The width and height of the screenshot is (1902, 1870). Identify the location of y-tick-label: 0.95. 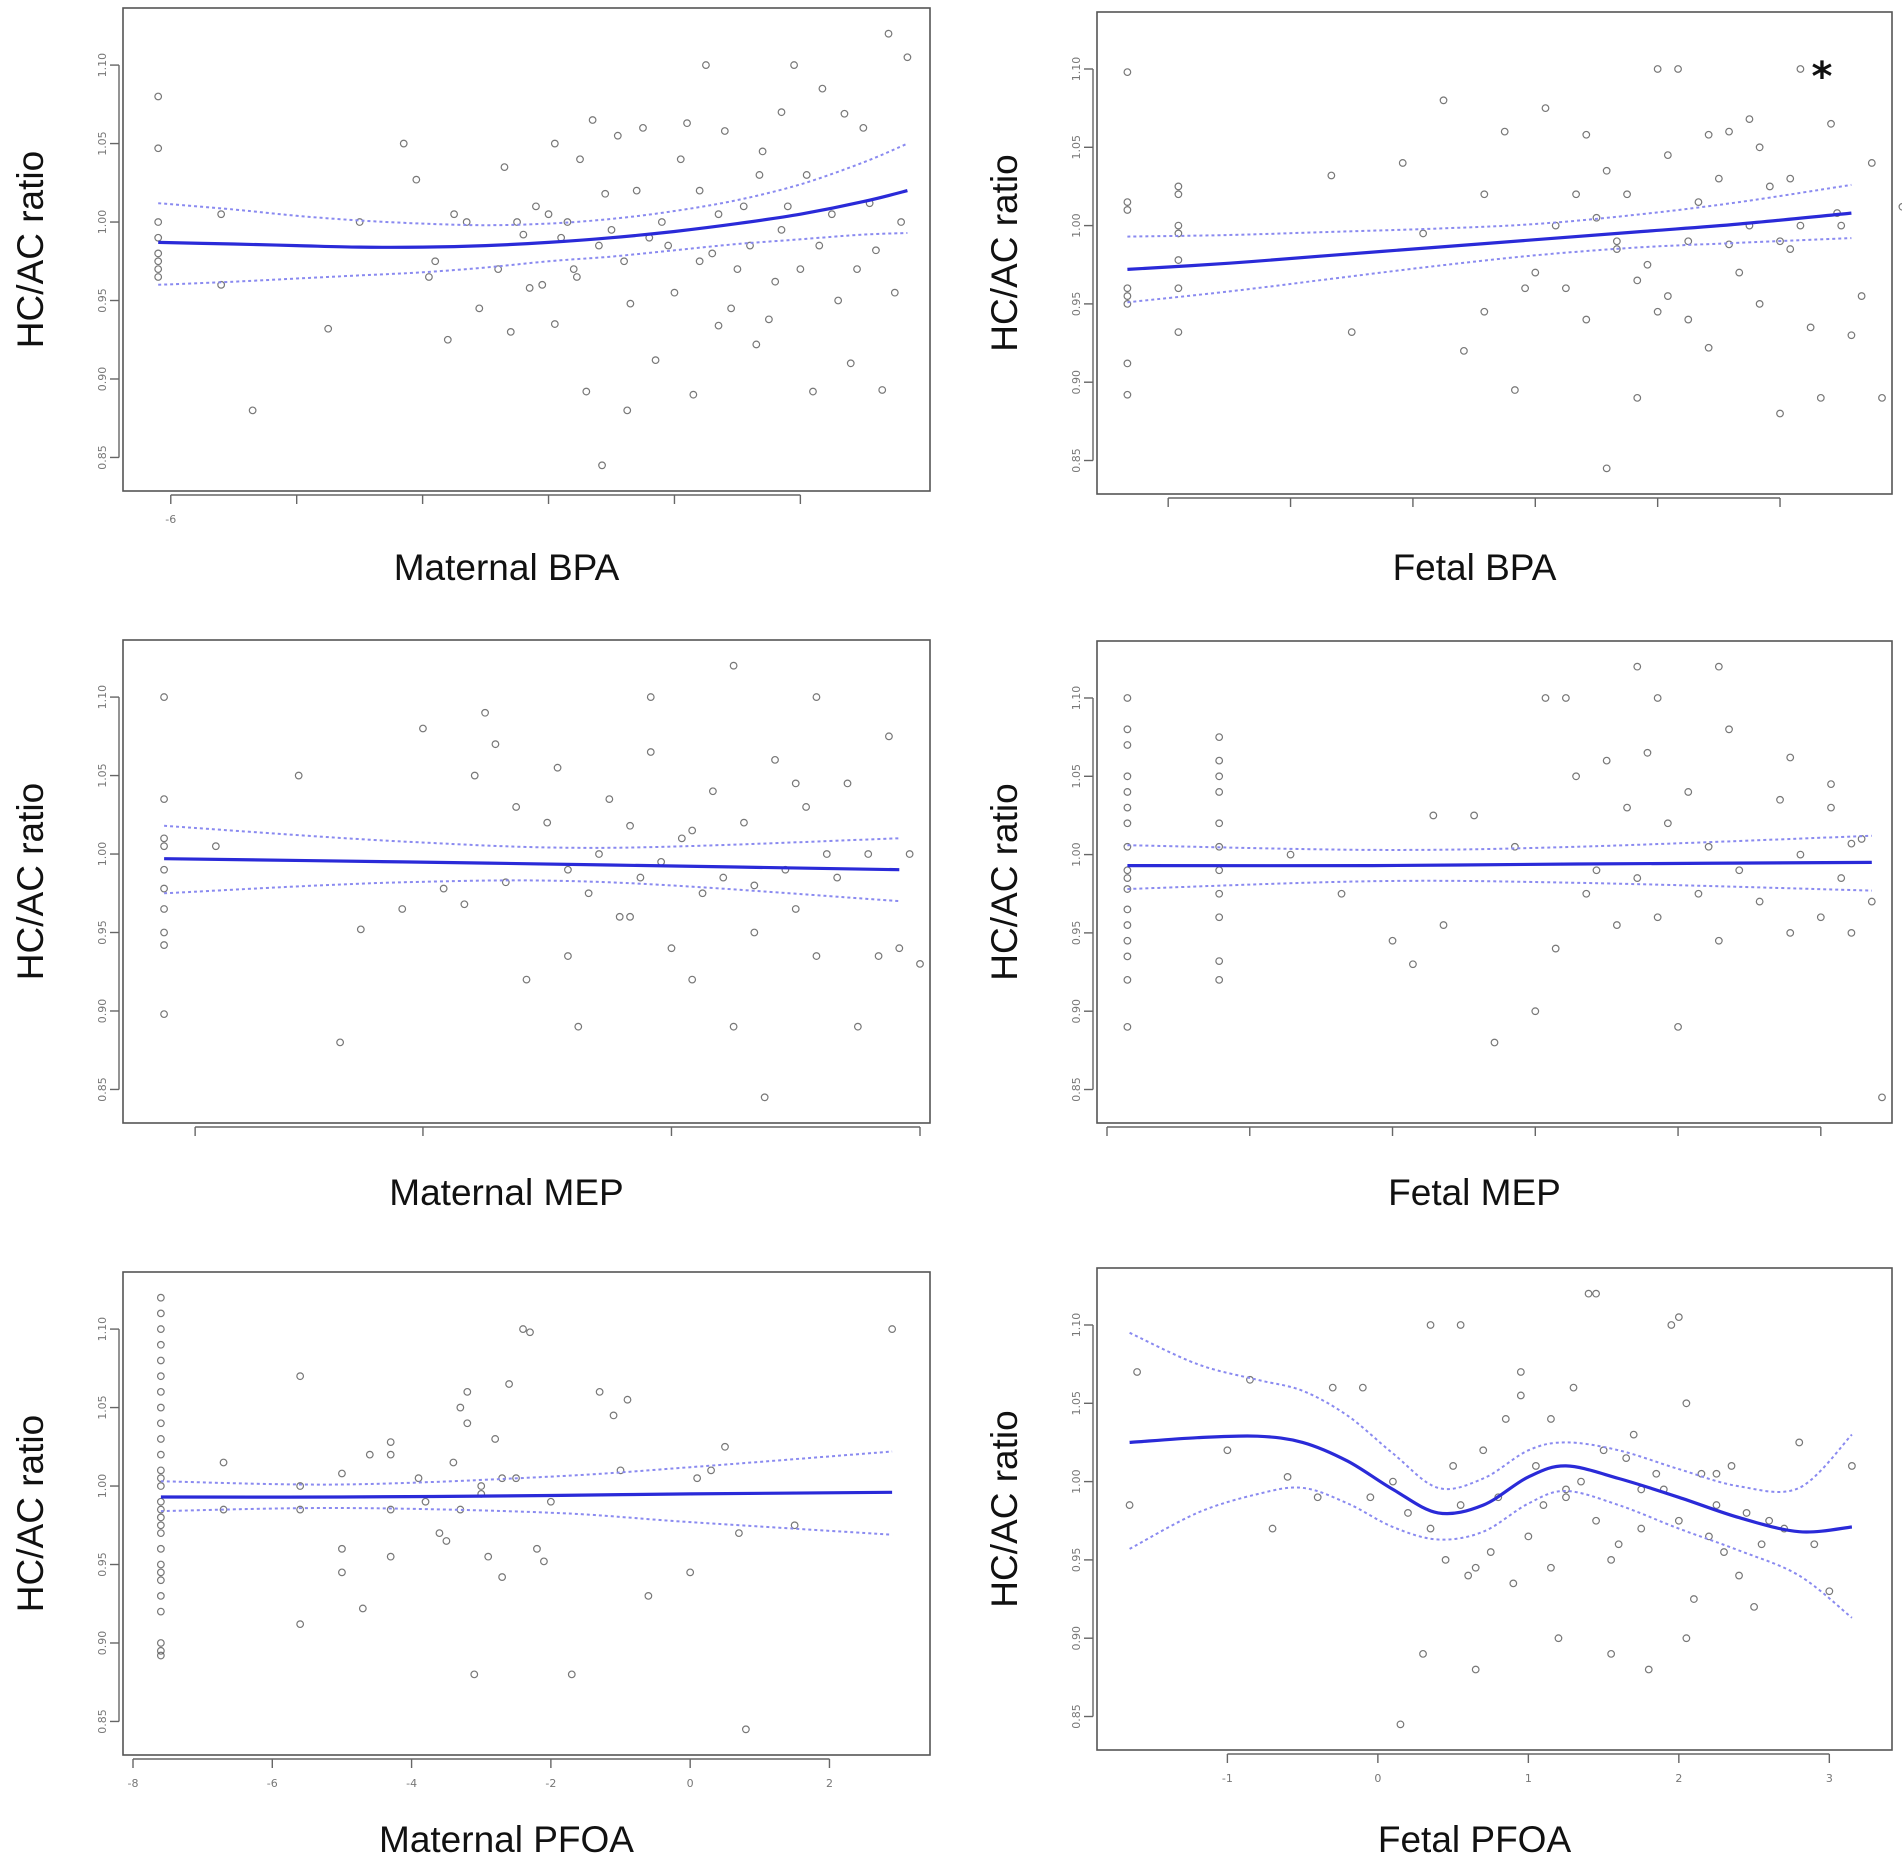
(102, 1564).